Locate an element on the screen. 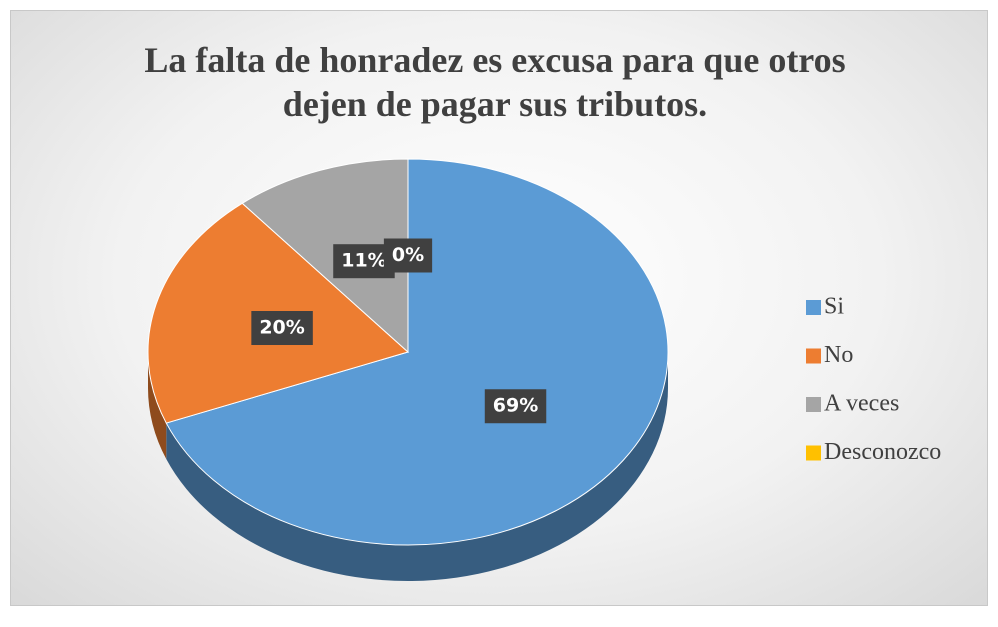  data-label: 20% is located at coordinates (282, 328).